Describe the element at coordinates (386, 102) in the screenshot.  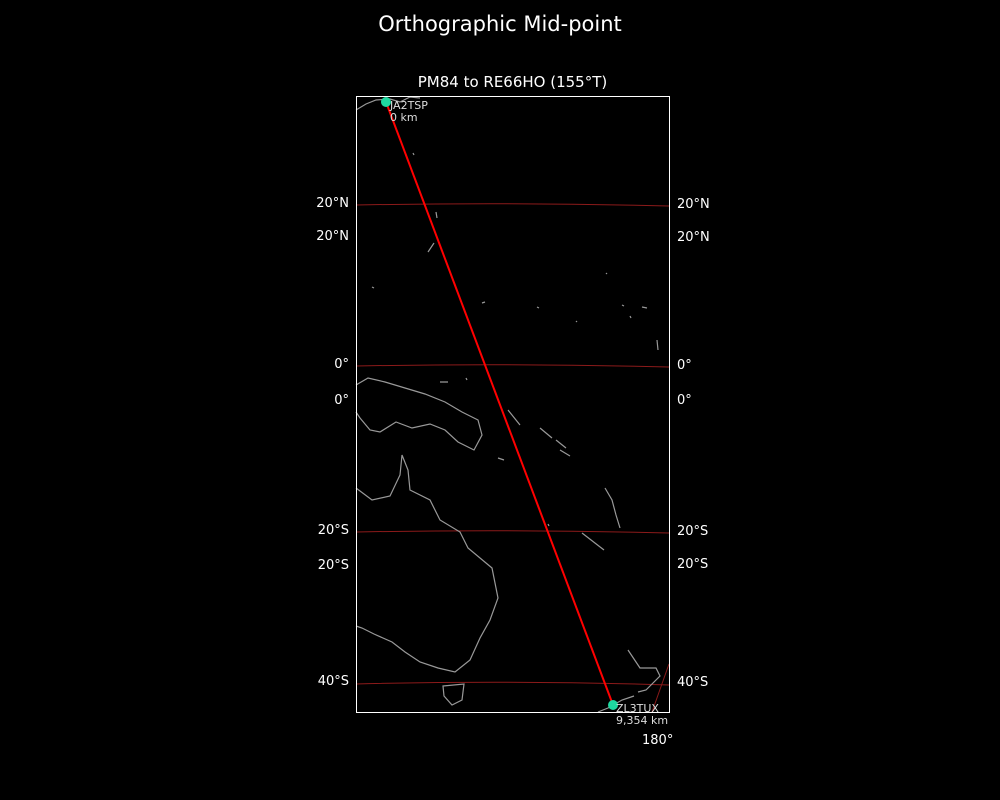
I see `start-station-marker` at that location.